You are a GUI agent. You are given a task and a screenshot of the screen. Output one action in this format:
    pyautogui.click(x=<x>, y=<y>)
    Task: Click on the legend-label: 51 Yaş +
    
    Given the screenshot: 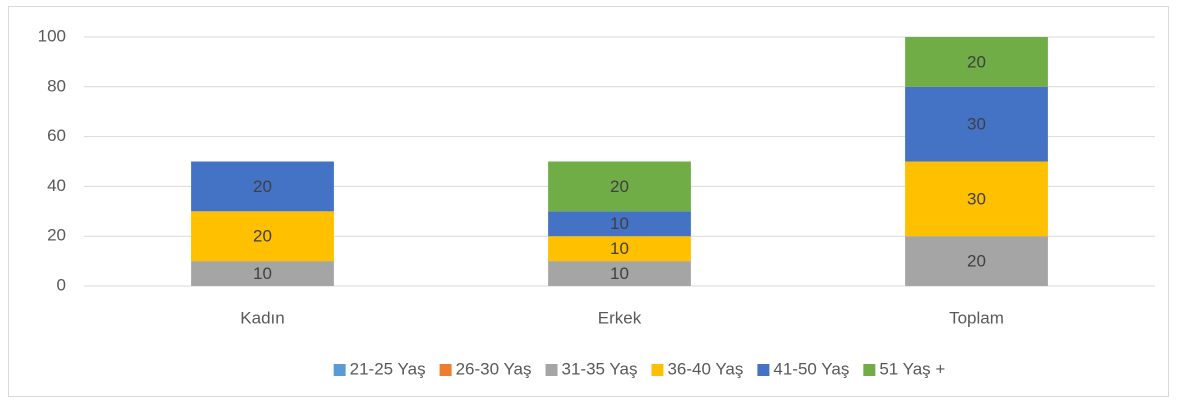 What is the action you would take?
    pyautogui.click(x=912, y=368)
    